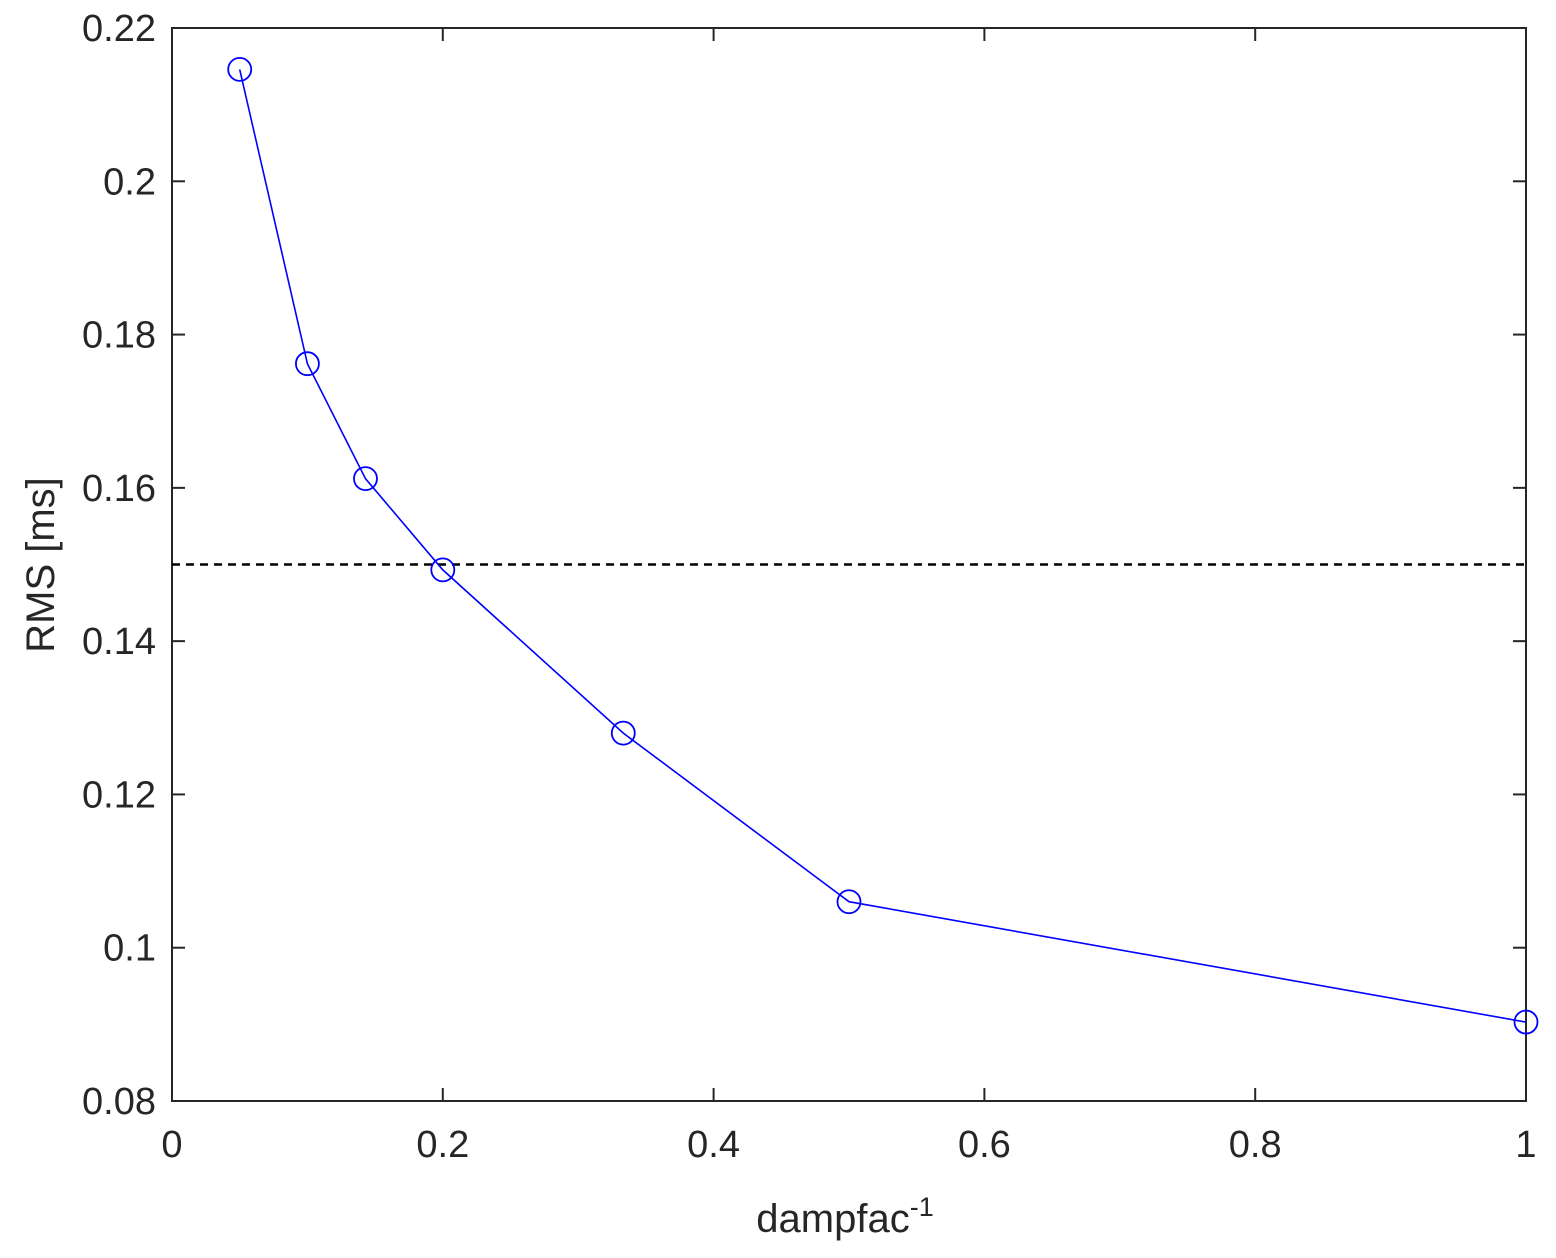  What do you see at coordinates (984, 1145) in the screenshot?
I see `x-tick-label: 0.6` at bounding box center [984, 1145].